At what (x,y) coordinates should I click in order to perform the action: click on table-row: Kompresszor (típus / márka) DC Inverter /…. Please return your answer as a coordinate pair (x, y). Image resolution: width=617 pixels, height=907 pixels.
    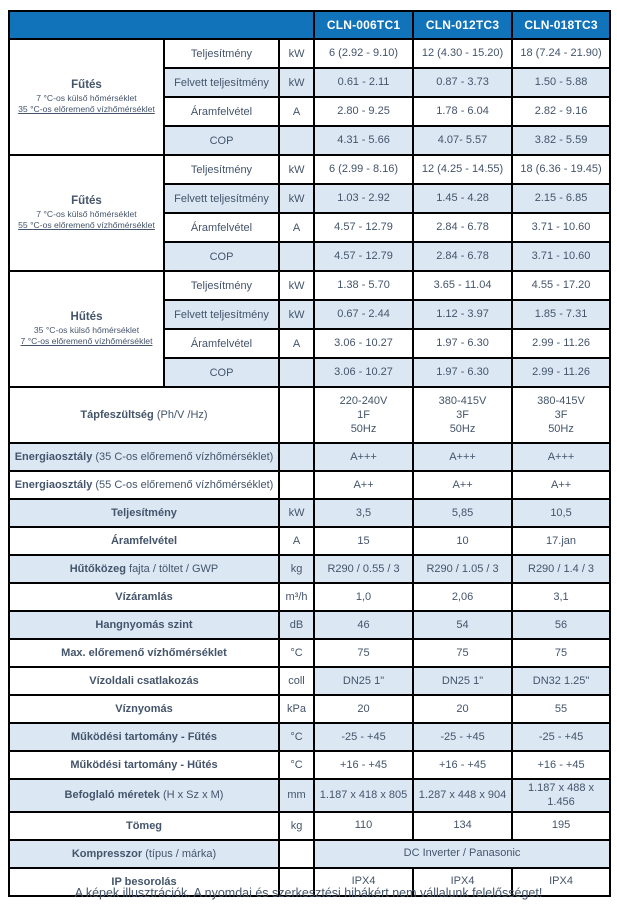
    Looking at the image, I should click on (310, 853).